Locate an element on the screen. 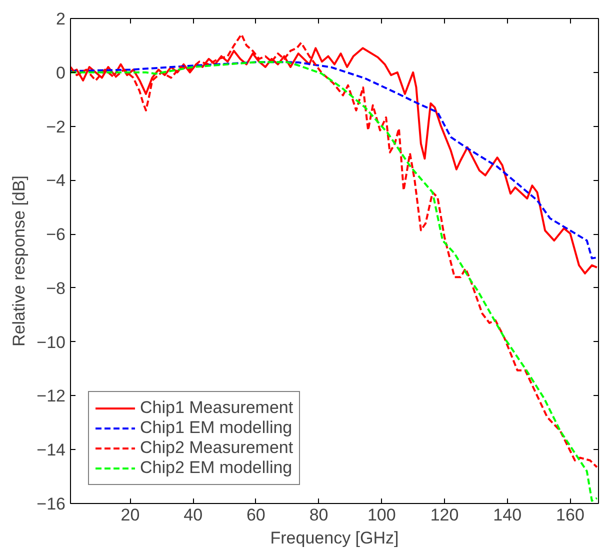  x-tick-label: 140 is located at coordinates (507, 515).